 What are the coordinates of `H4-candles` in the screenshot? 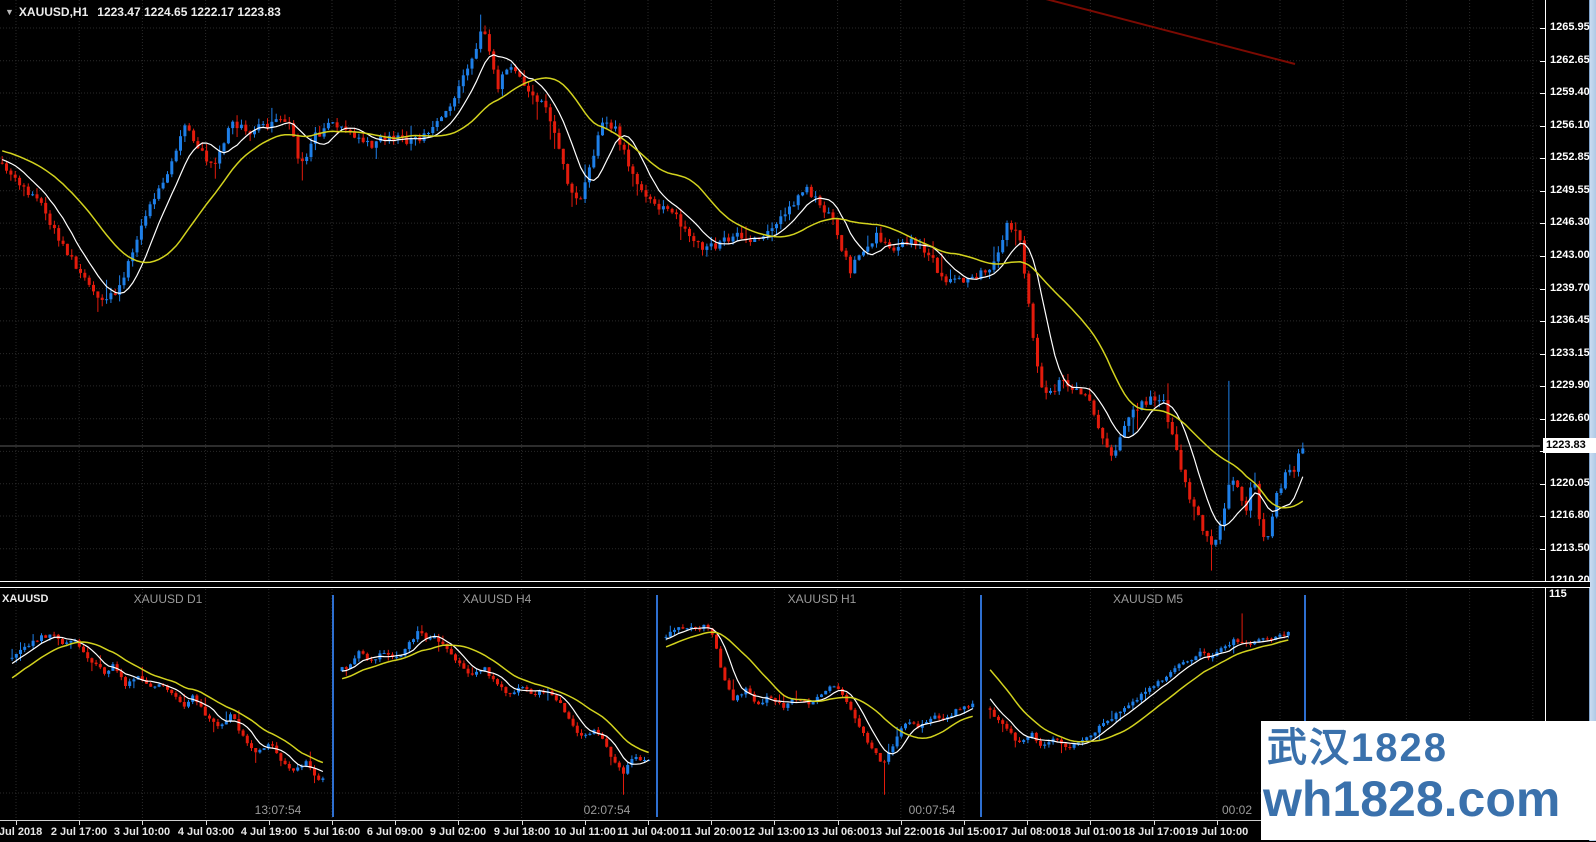 It's located at (495, 710).